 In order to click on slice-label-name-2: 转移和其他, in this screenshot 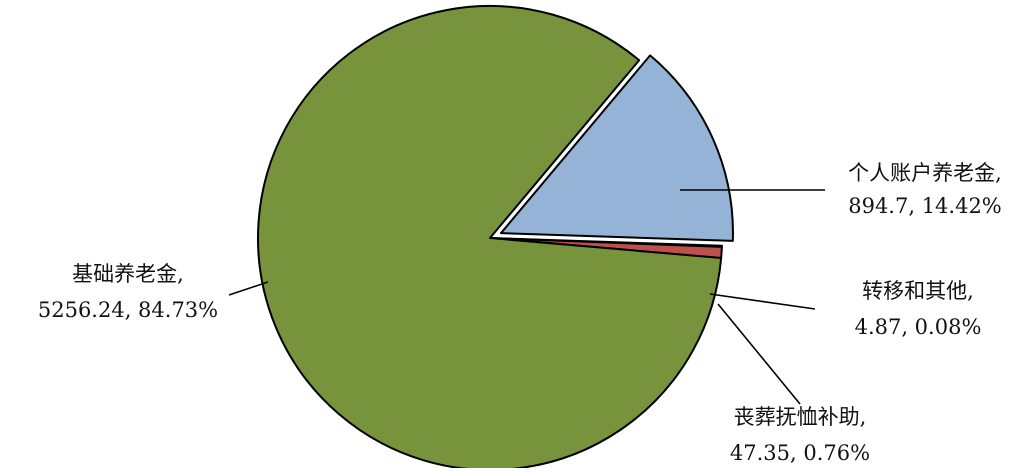, I will do `click(918, 291)`.